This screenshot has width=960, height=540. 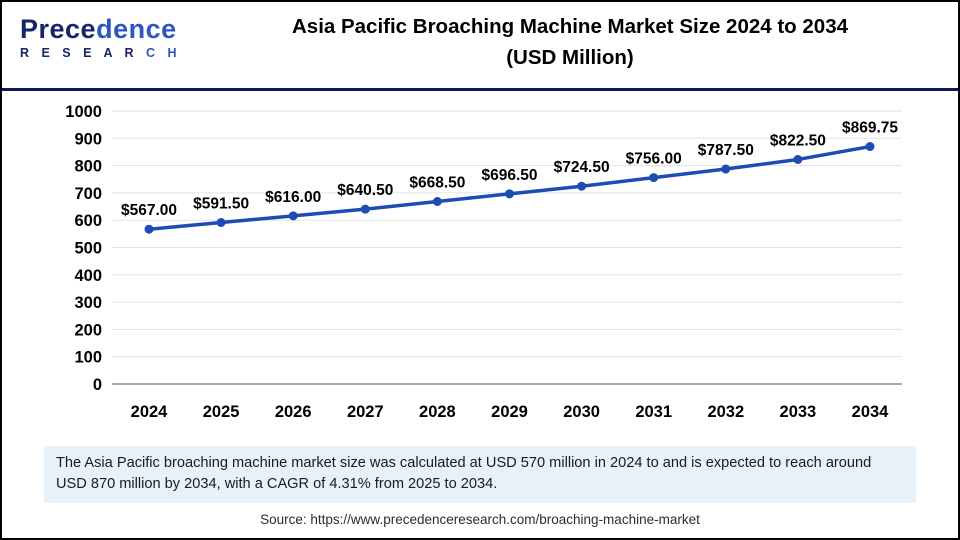 I want to click on data-label: $567.00, so click(x=149, y=210).